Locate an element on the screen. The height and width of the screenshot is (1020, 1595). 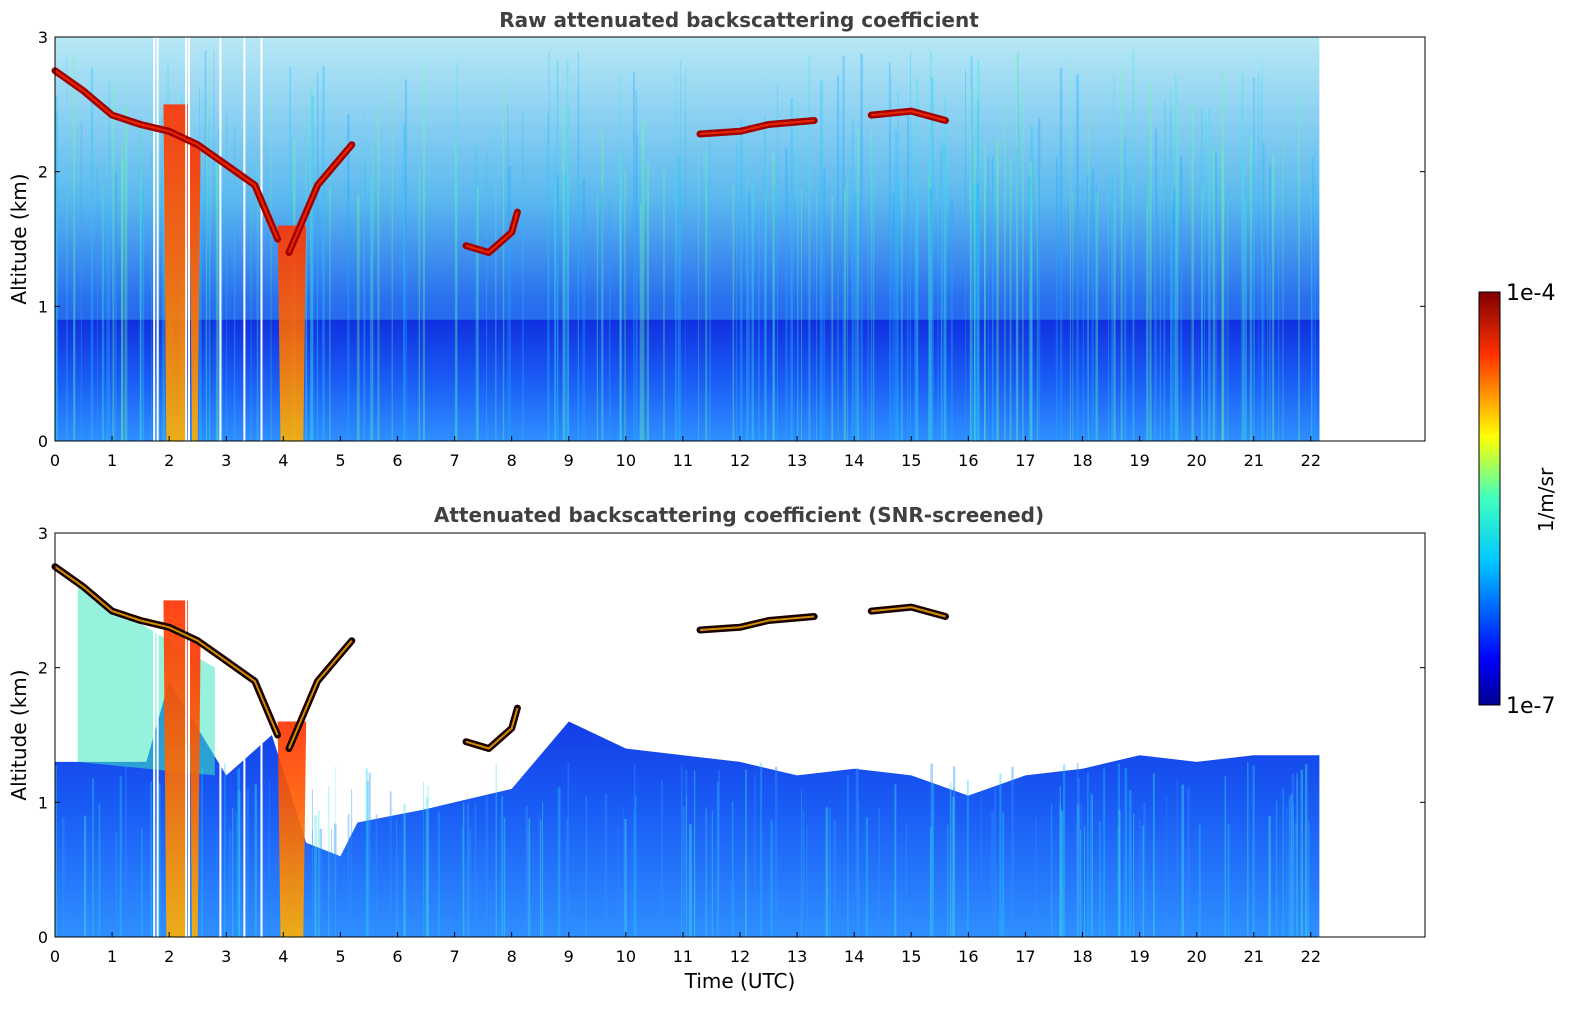
x-tick-label: 13 is located at coordinates (797, 460).